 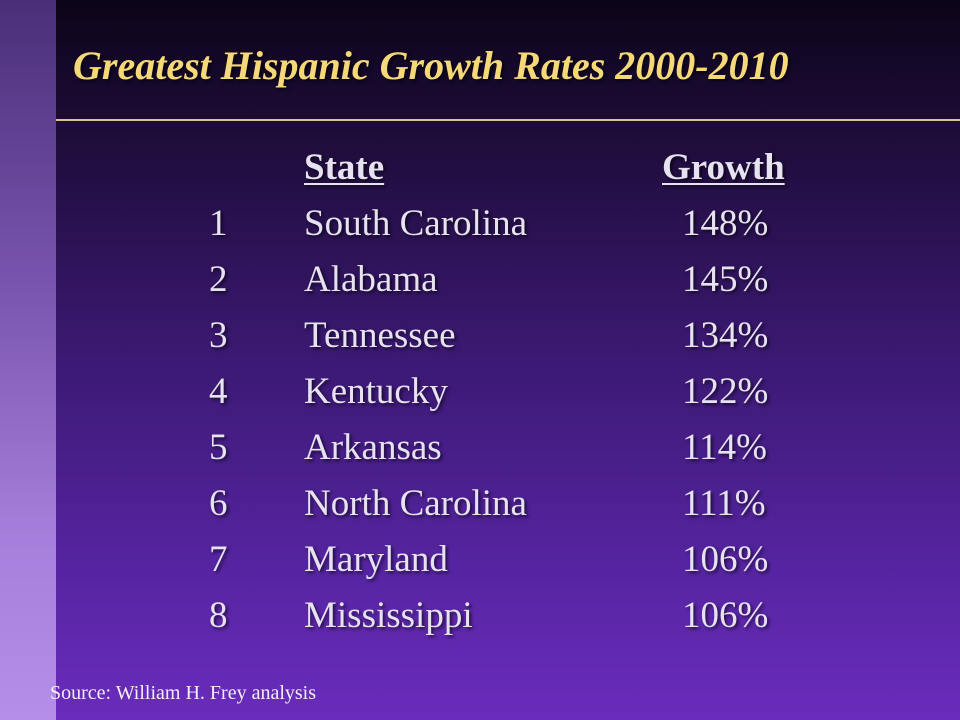 What do you see at coordinates (508, 120) in the screenshot?
I see `title-divider` at bounding box center [508, 120].